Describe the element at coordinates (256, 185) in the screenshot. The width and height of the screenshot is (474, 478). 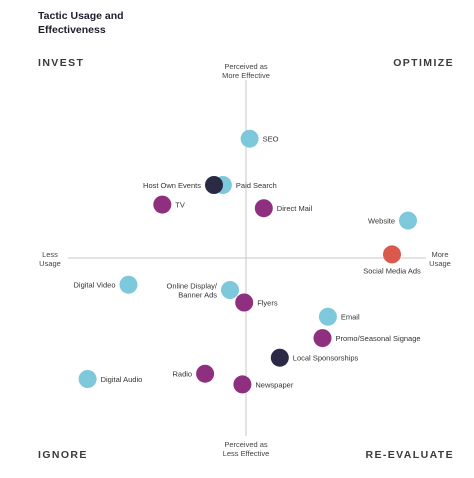
I see `point-label-paid-search: Paid Search` at that location.